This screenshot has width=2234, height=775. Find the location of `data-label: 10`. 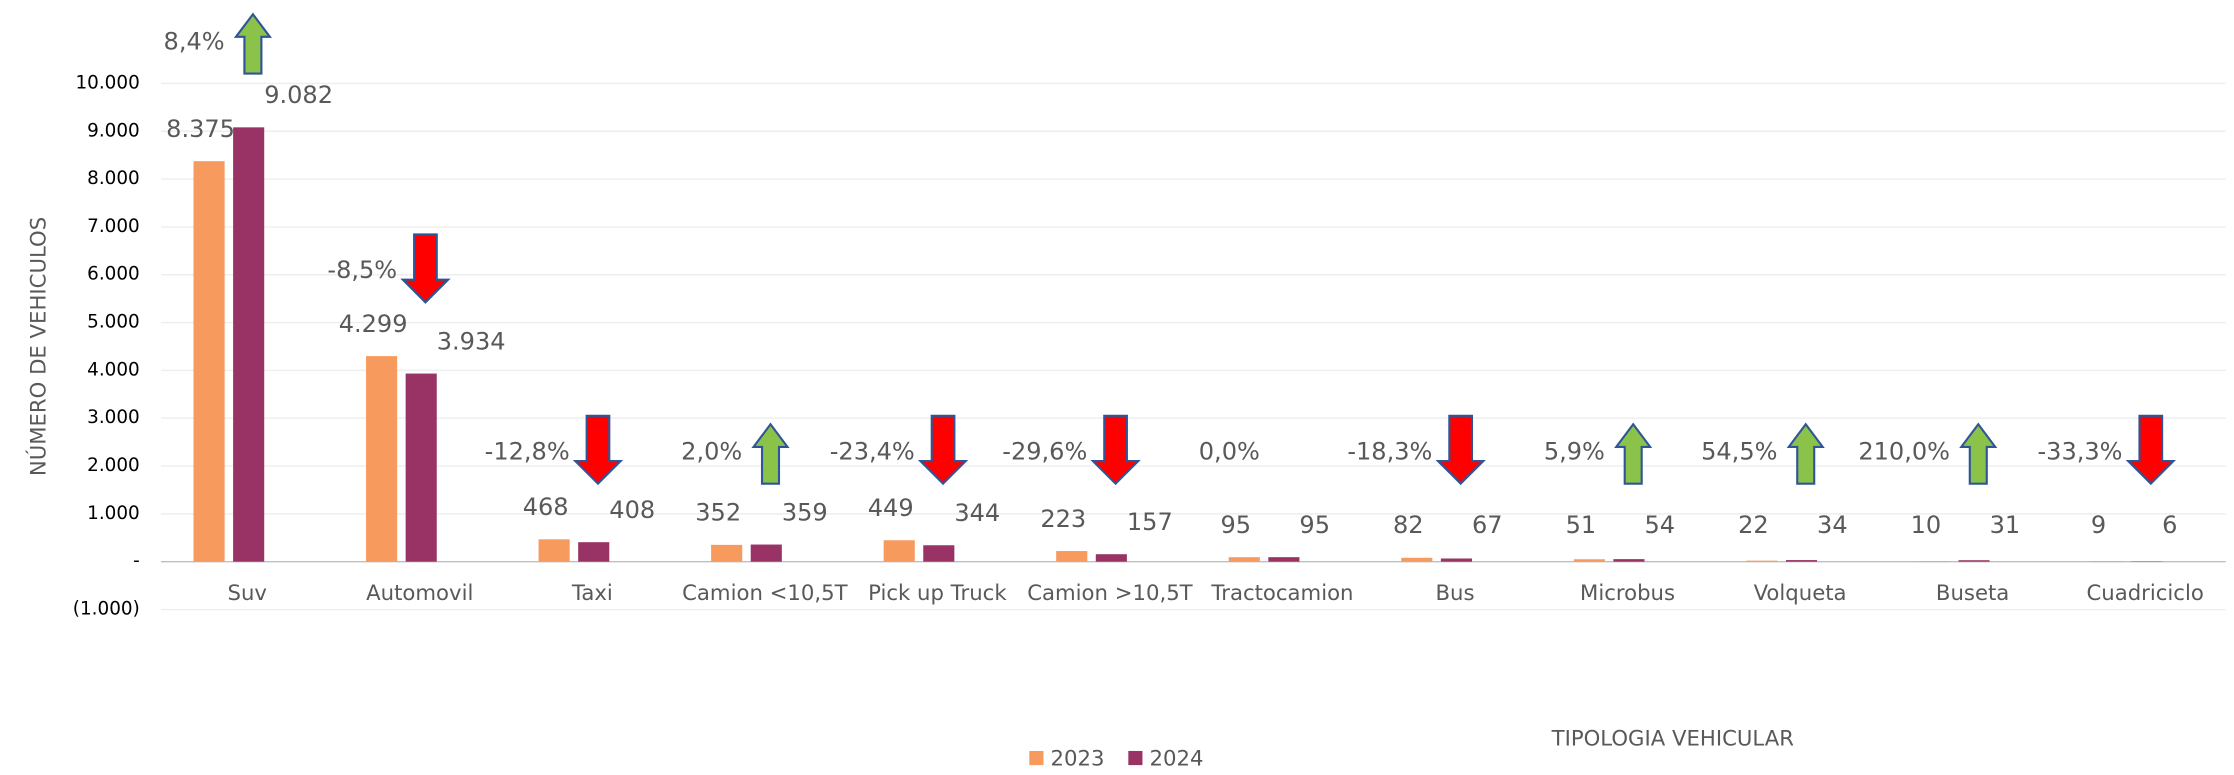

data-label: 10 is located at coordinates (1926, 525).